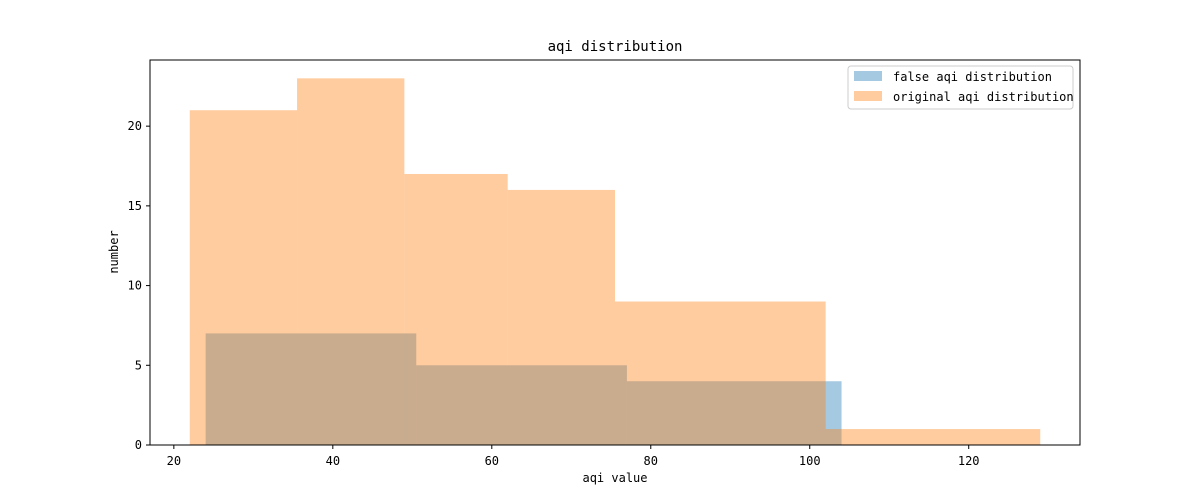 This screenshot has height=500, width=1200. What do you see at coordinates (573, 456) in the screenshot?
I see `x-axis-ticks: 20 40 60 80 100 120` at bounding box center [573, 456].